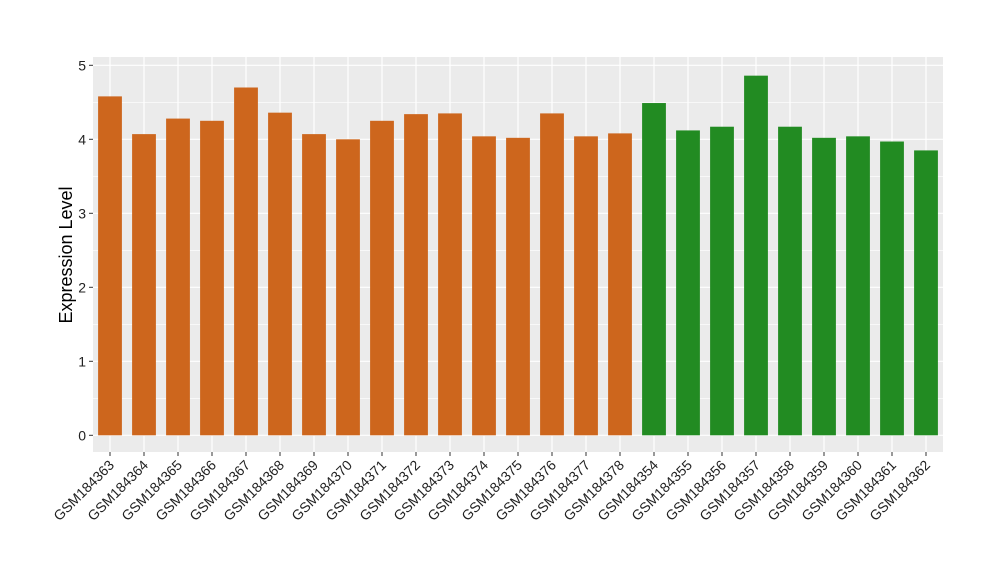  Describe the element at coordinates (790, 281) in the screenshot. I see `bar-GSM184358` at that location.